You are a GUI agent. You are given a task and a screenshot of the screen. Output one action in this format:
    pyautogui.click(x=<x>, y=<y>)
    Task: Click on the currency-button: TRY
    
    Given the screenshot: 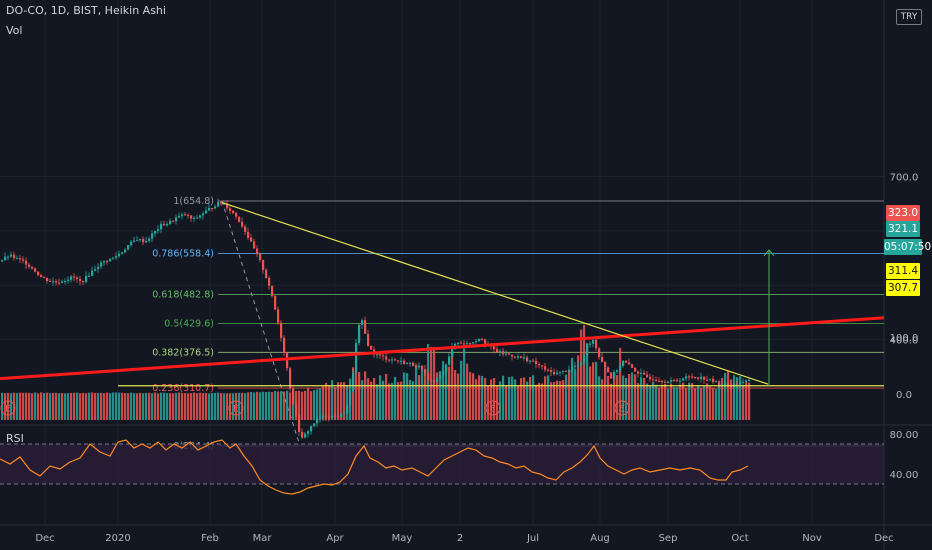 What is the action you would take?
    pyautogui.click(x=909, y=17)
    